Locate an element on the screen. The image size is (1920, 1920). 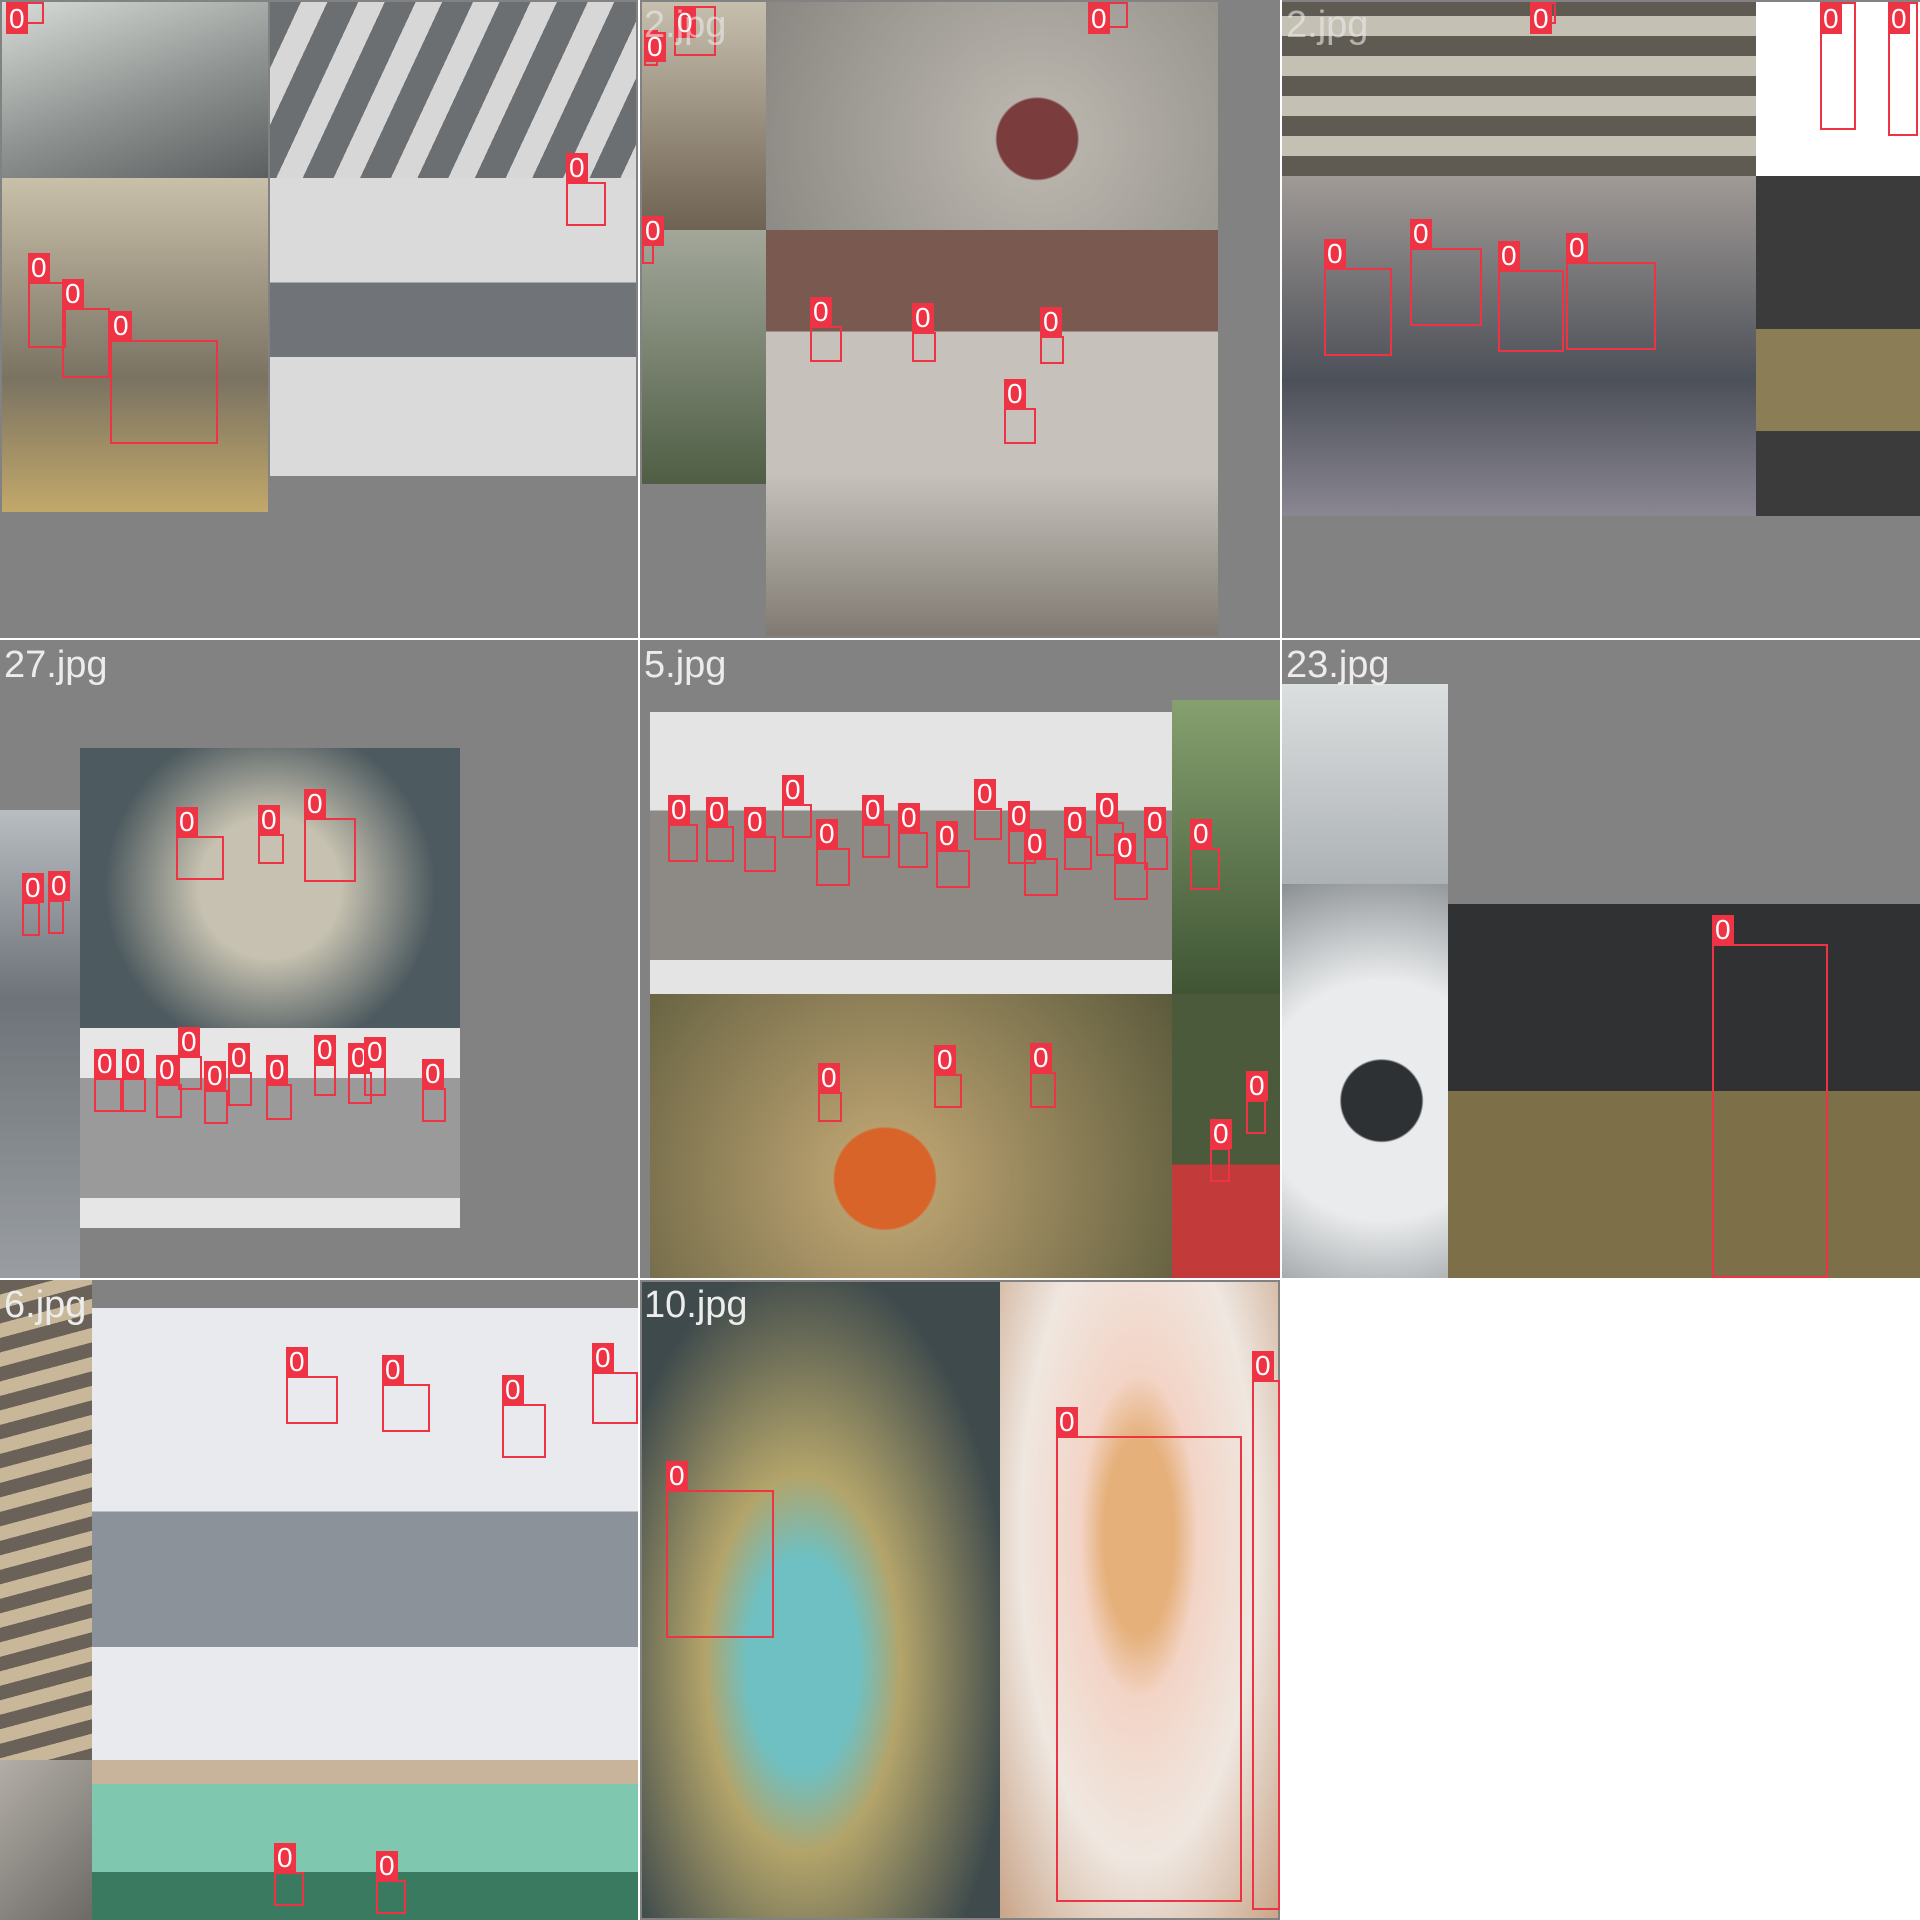
photo-woman-sunglasses-car is located at coordinates (821, 1600).